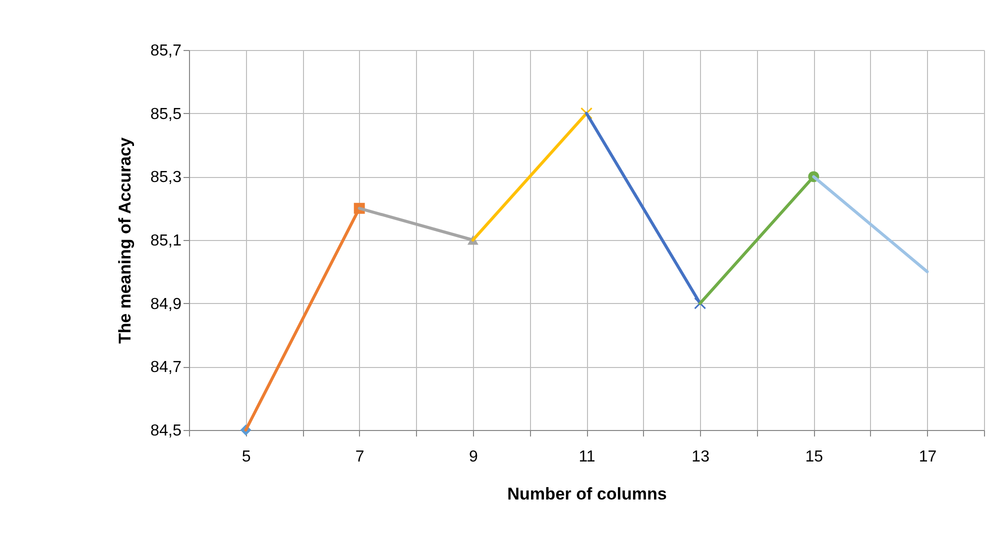 Image resolution: width=1000 pixels, height=538 pixels. I want to click on x-tick-label: 9, so click(473, 457).